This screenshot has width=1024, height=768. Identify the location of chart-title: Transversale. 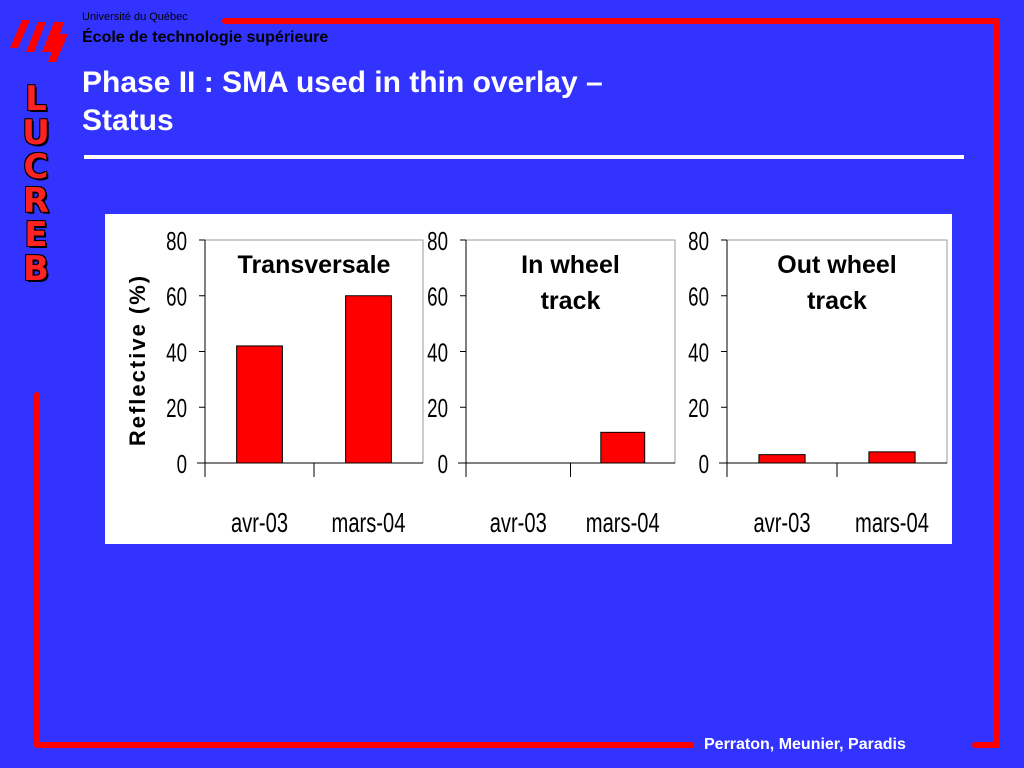
(314, 265).